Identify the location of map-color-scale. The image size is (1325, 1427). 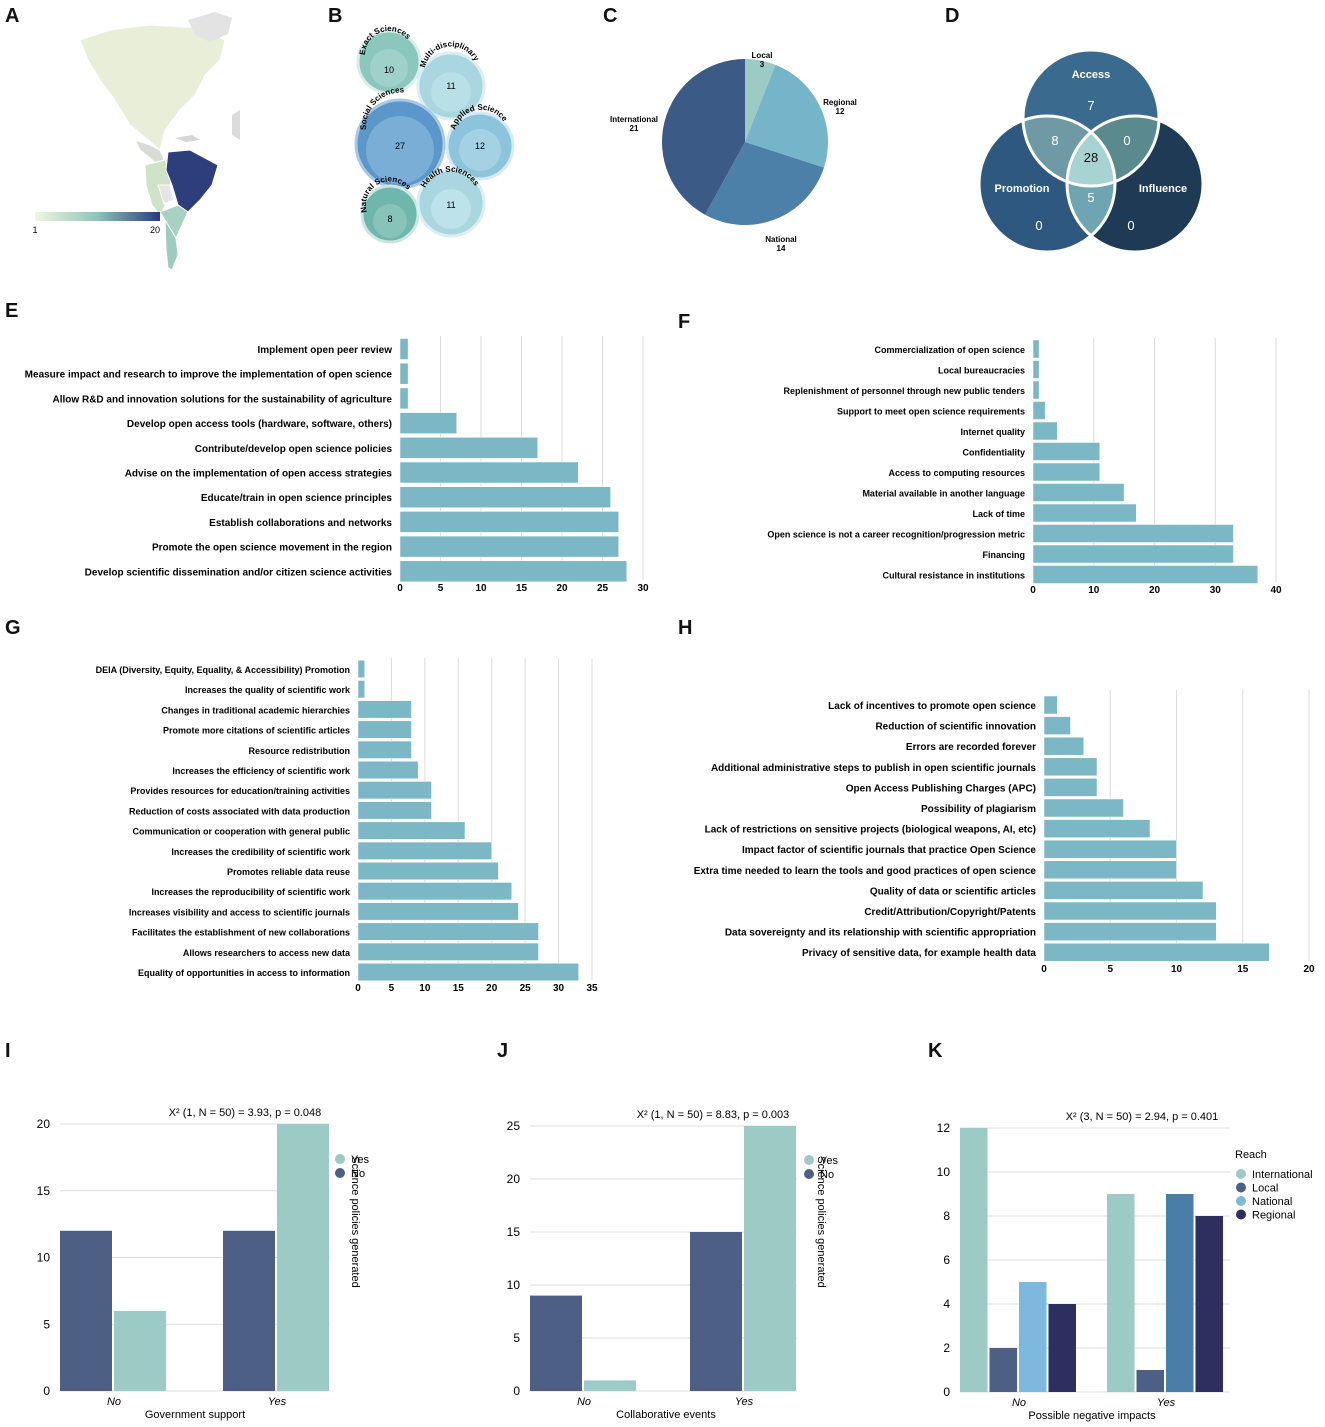
(97, 216).